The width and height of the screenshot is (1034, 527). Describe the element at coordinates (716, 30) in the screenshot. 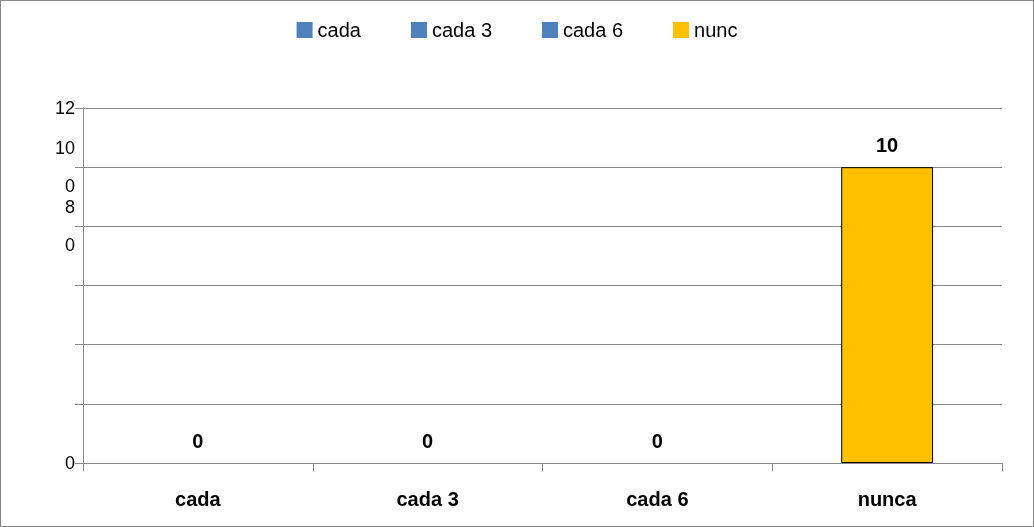

I see `legend-label: nunc` at that location.